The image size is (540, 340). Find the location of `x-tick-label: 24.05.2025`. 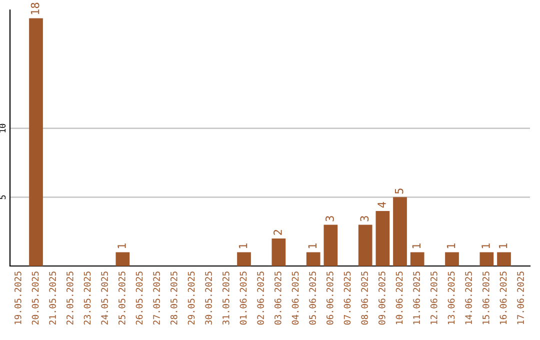

x-tick-label: 24.05.2025 is located at coordinates (104, 298).